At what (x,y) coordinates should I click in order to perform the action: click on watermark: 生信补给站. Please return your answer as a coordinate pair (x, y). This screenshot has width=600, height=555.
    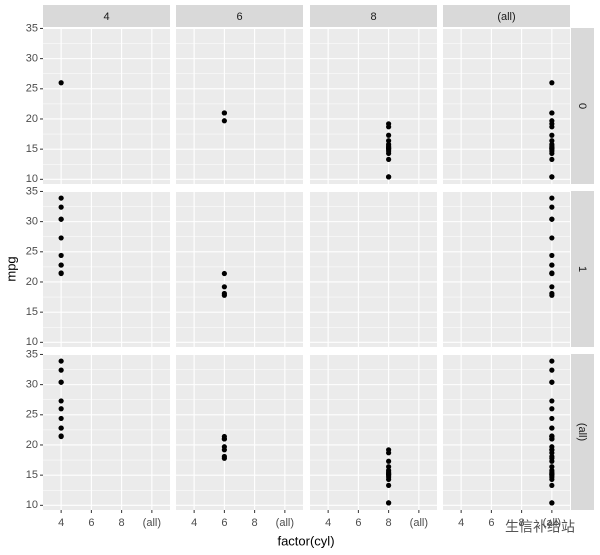
    Looking at the image, I should click on (540, 527).